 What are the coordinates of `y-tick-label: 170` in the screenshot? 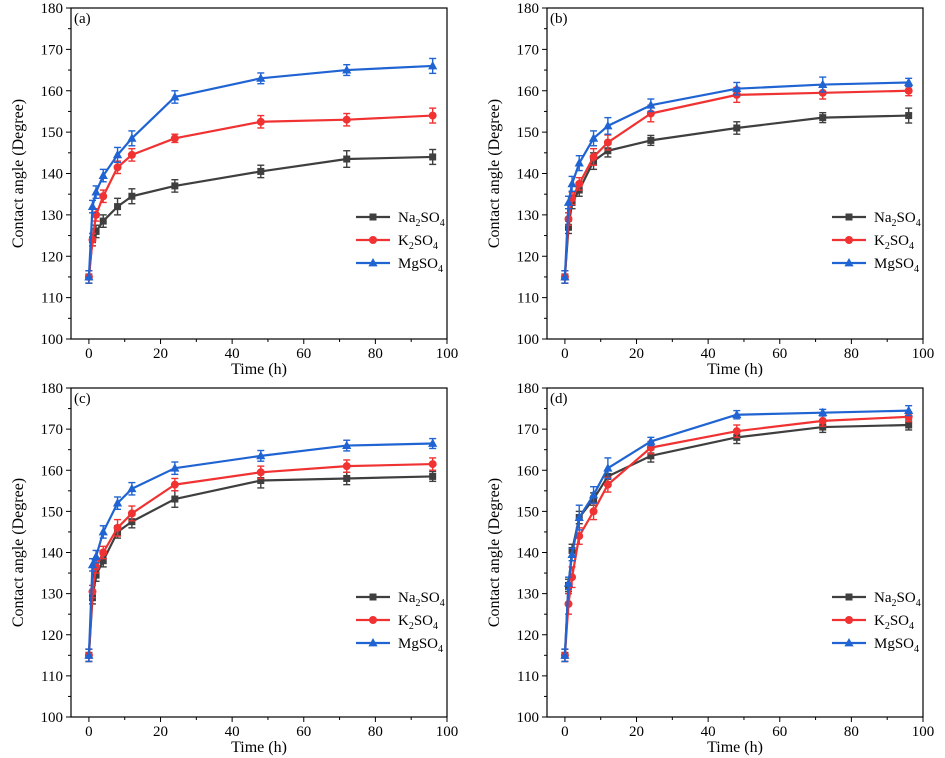 It's located at (52, 430).